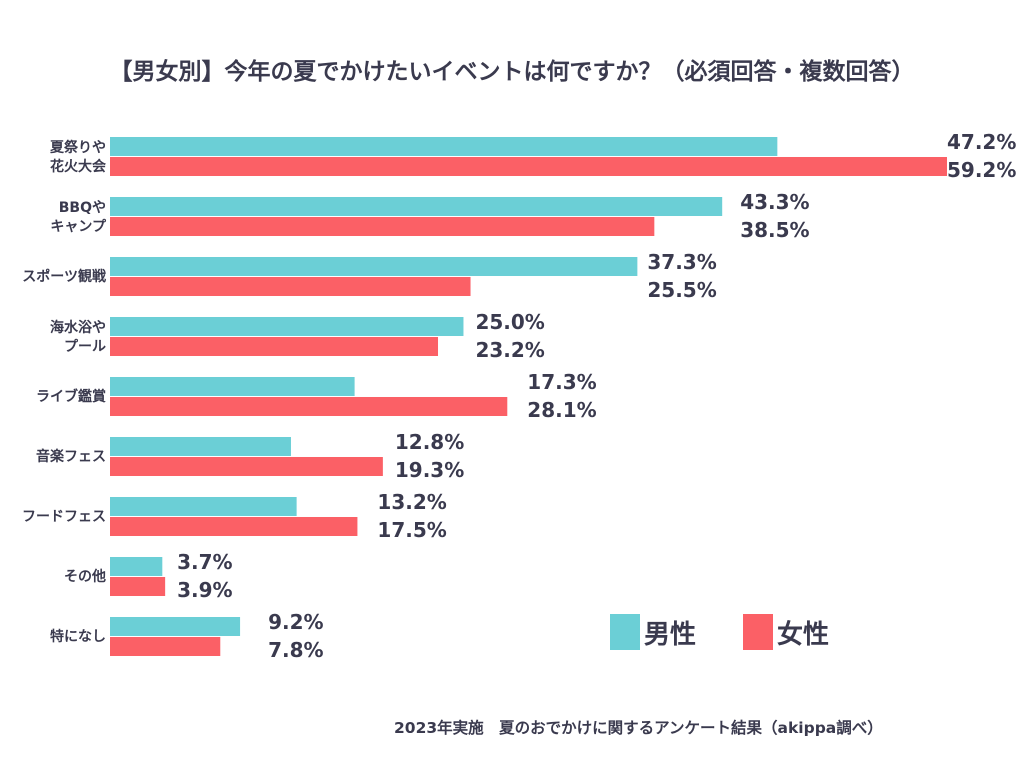  What do you see at coordinates (411, 530) in the screenshot?
I see `value-label-female: 17.5%` at bounding box center [411, 530].